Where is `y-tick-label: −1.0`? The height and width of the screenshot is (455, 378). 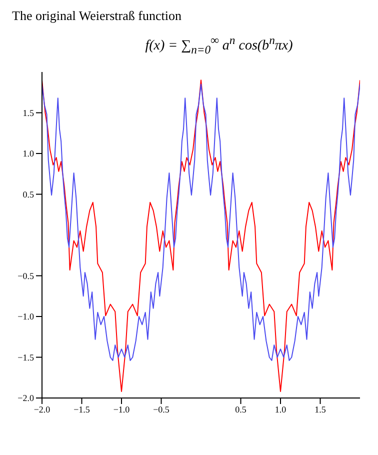
y-tick-label: −1.0 is located at coordinates (26, 317).